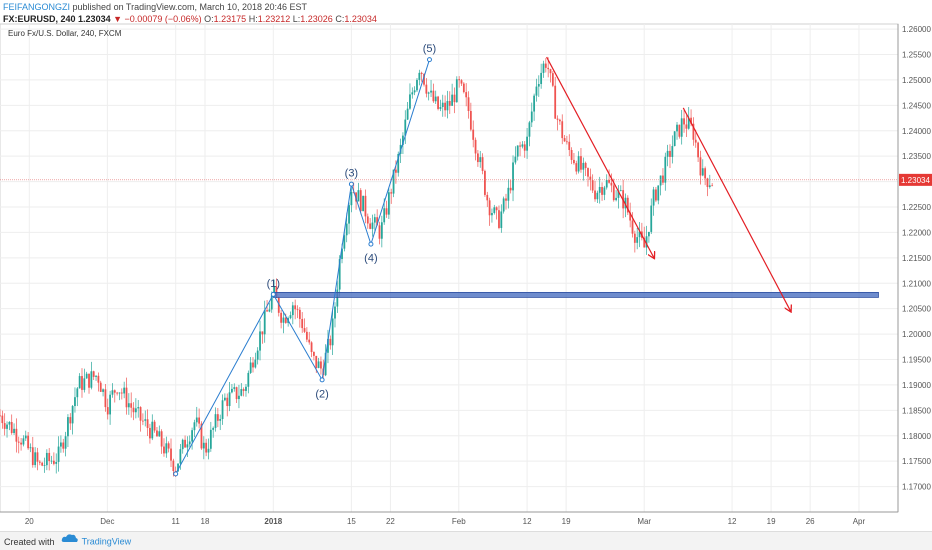 The image size is (932, 550). Describe the element at coordinates (351, 184) in the screenshot. I see `wave-point` at that location.